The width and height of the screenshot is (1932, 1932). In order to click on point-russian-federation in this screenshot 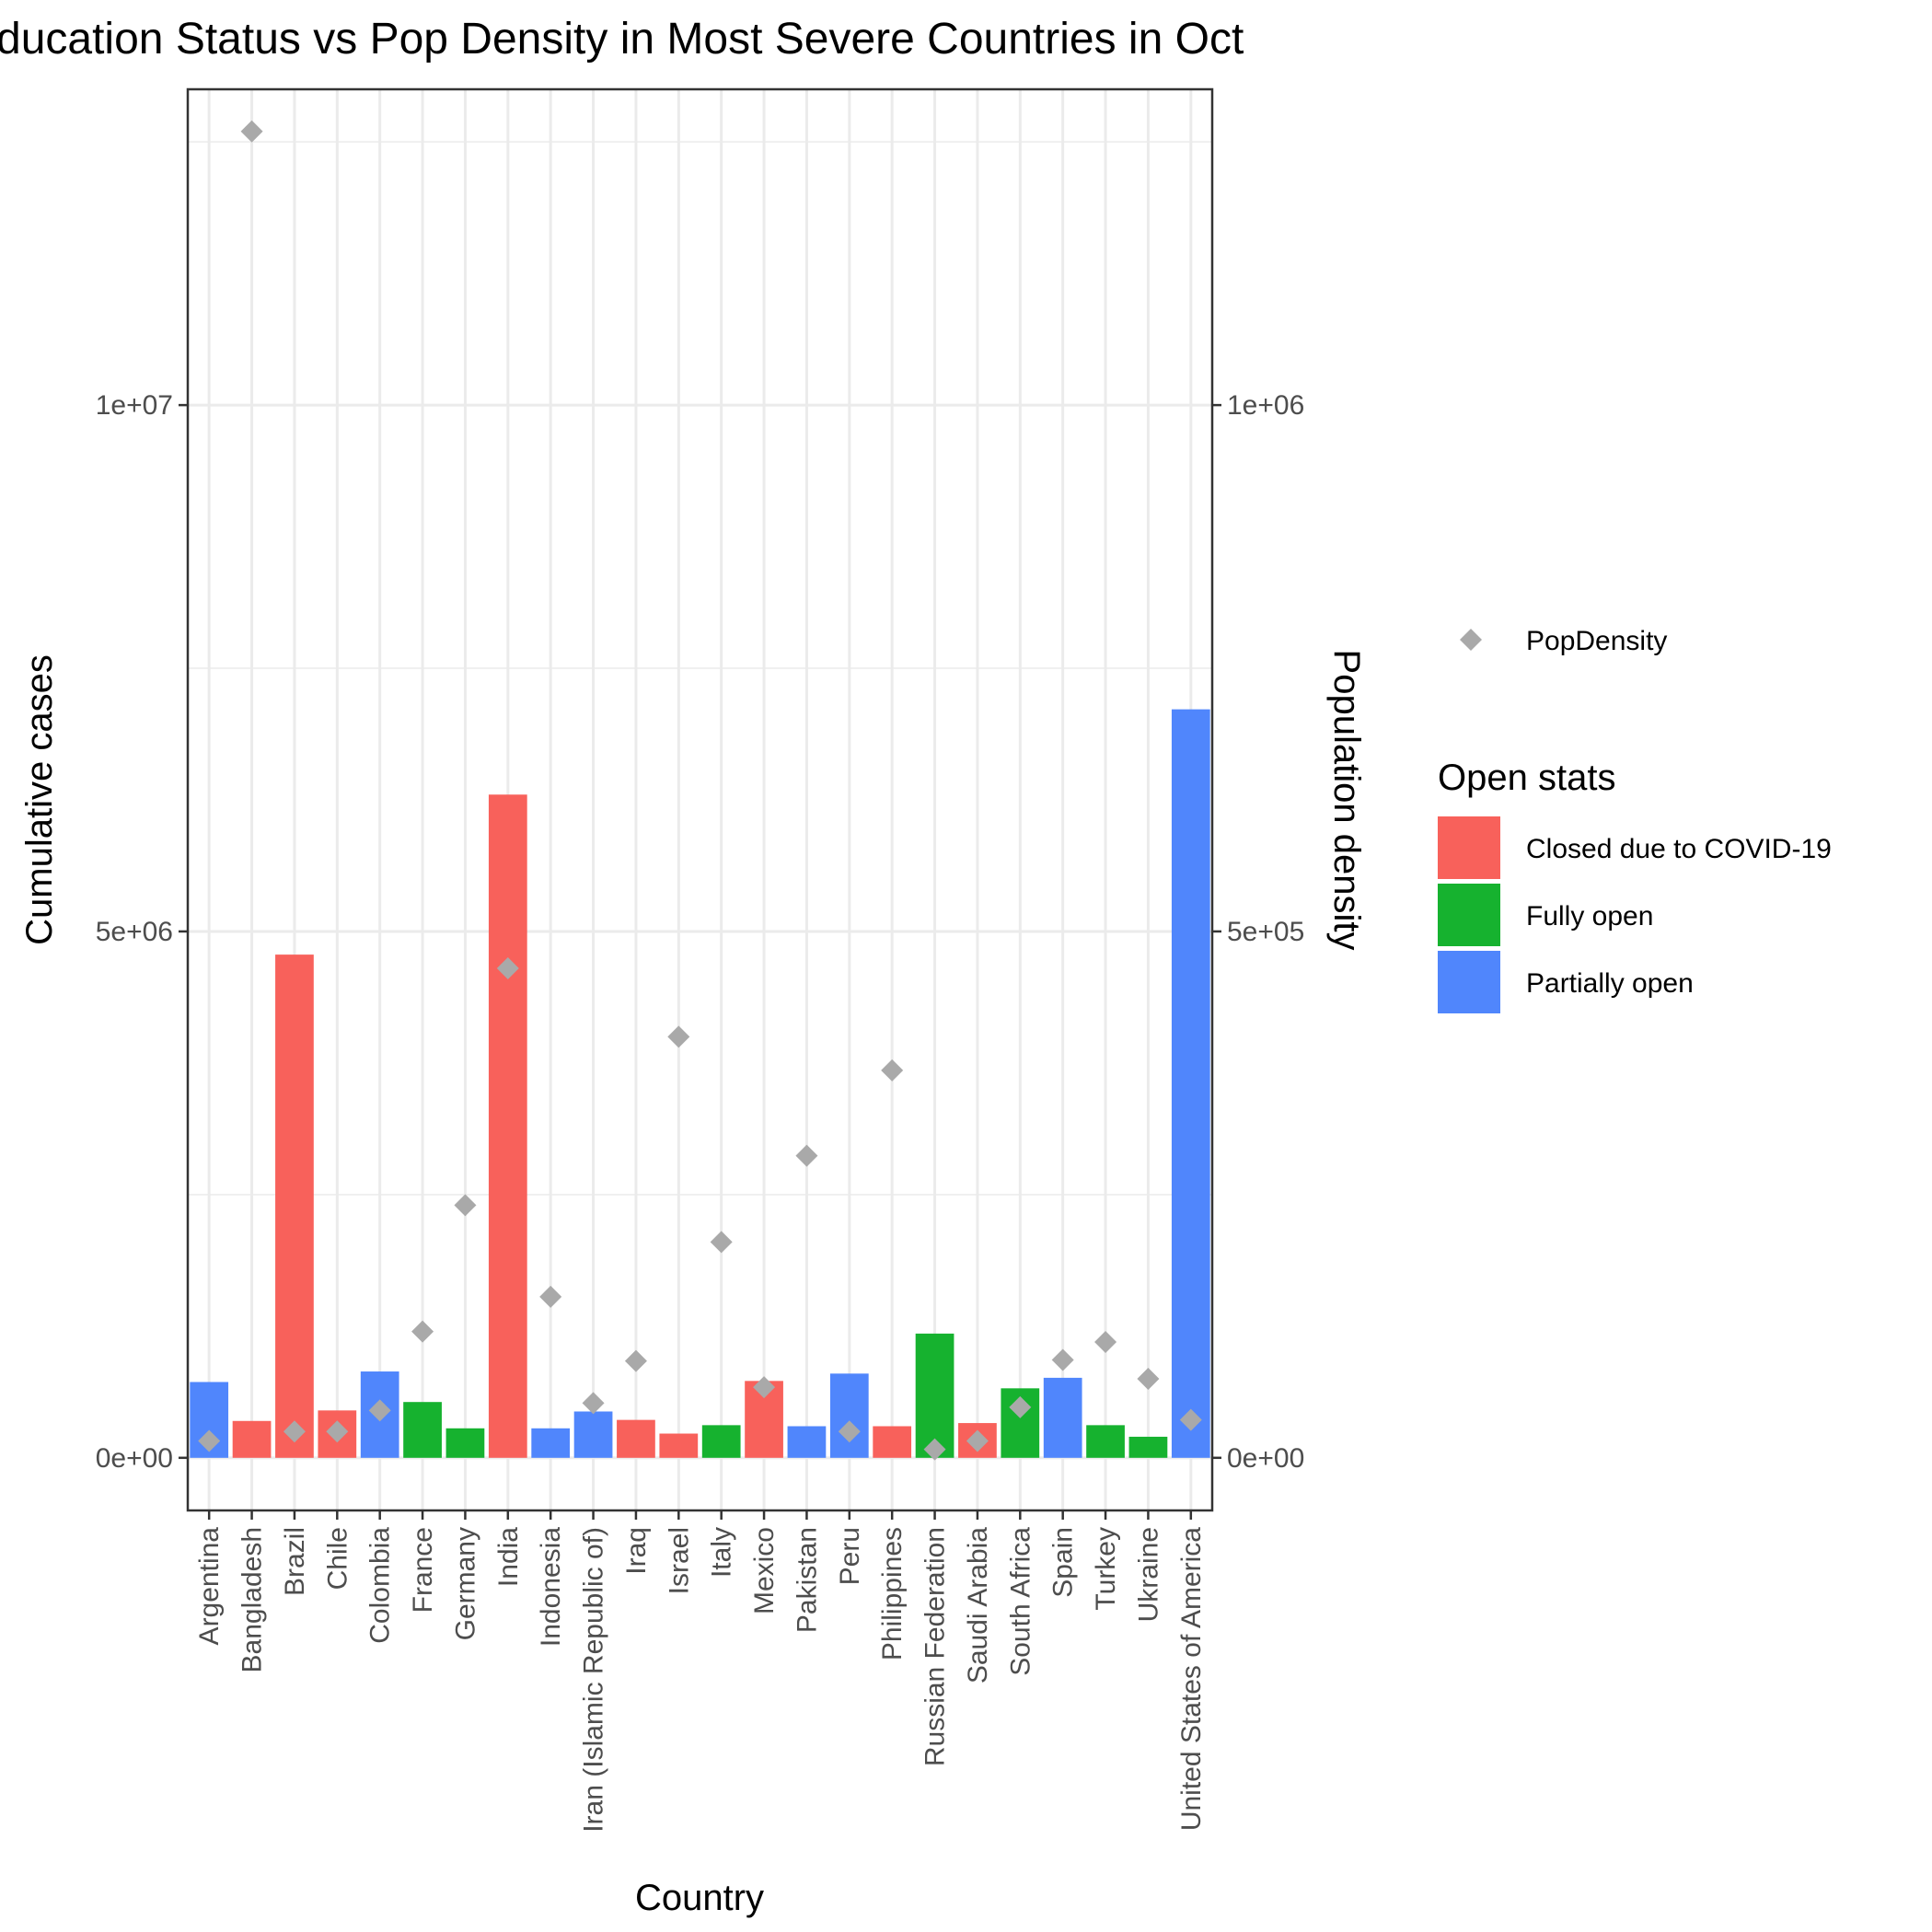, I will do `click(935, 1450)`.